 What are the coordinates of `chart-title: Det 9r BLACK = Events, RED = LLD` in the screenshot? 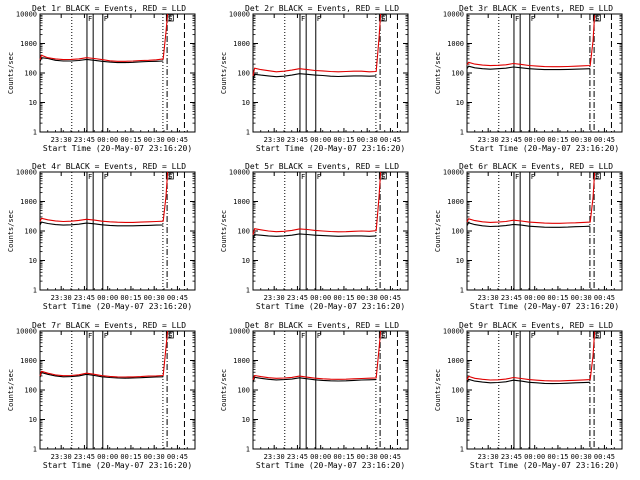 It's located at (536, 325).